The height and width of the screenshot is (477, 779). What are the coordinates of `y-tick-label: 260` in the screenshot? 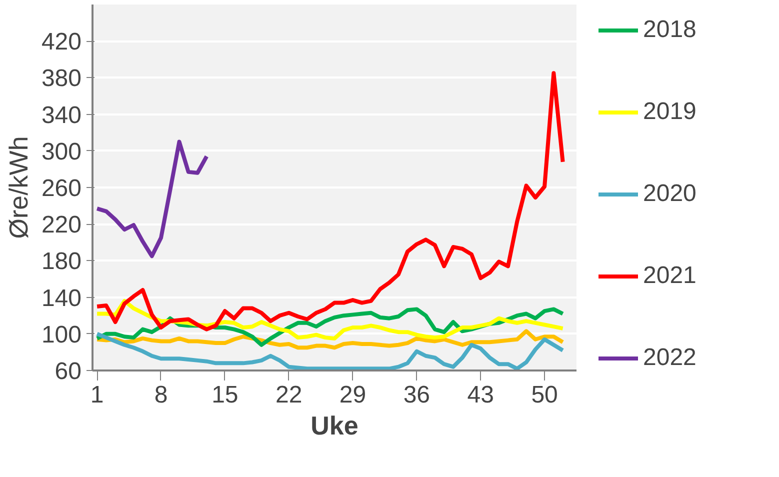 It's located at (61, 188).